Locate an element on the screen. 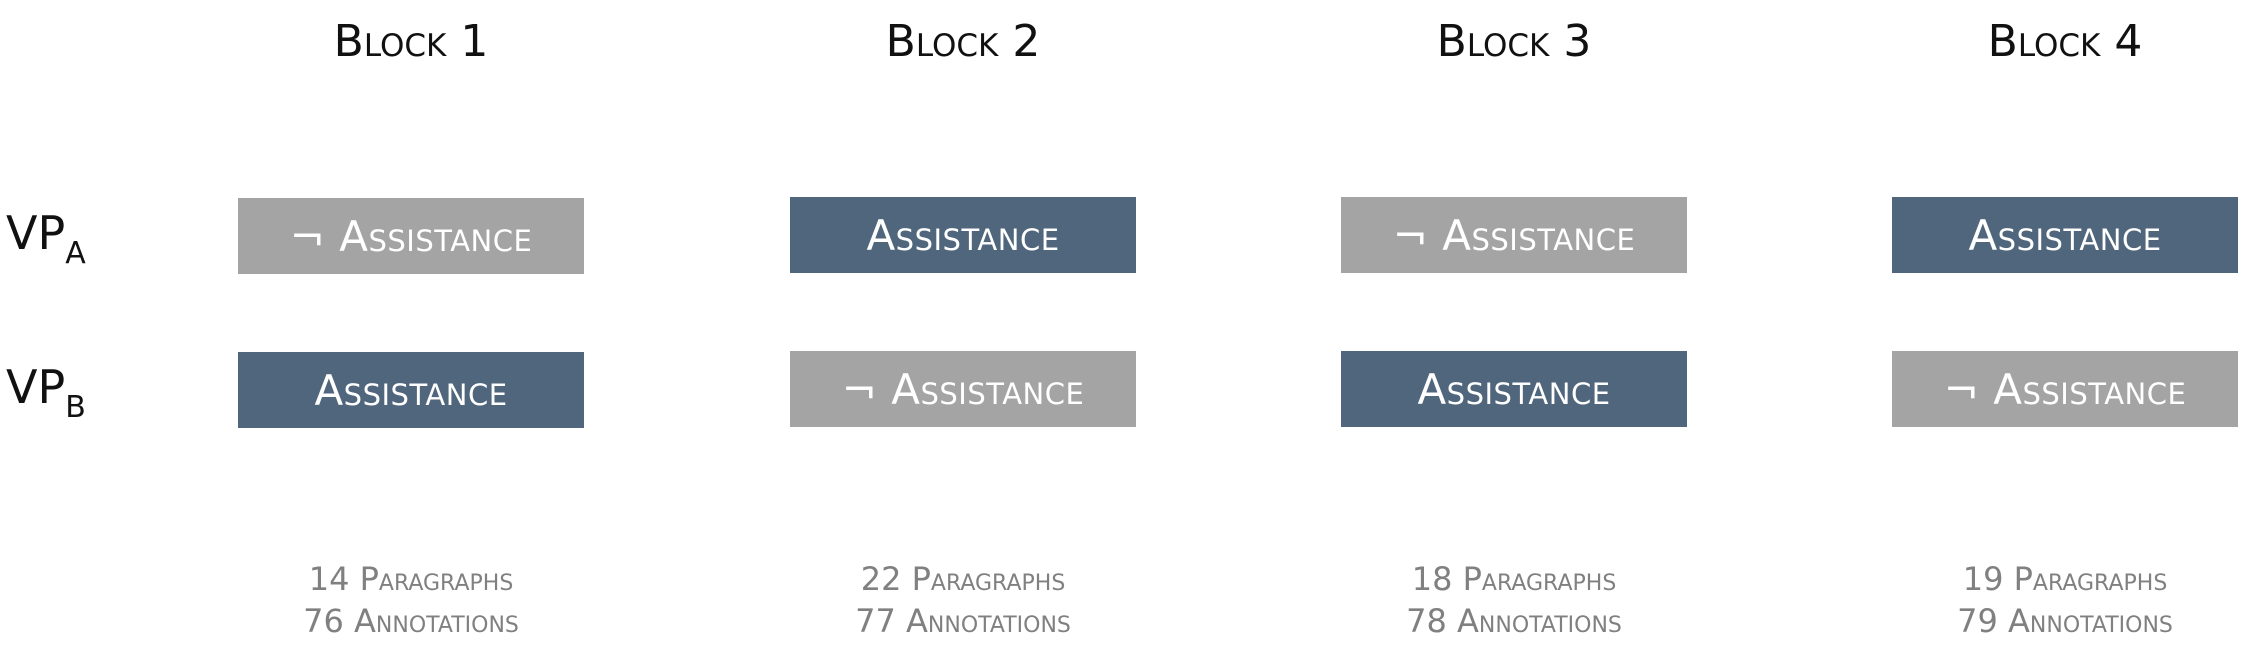 This screenshot has height=670, width=2244. block-title: Block 3 is located at coordinates (1514, 41).